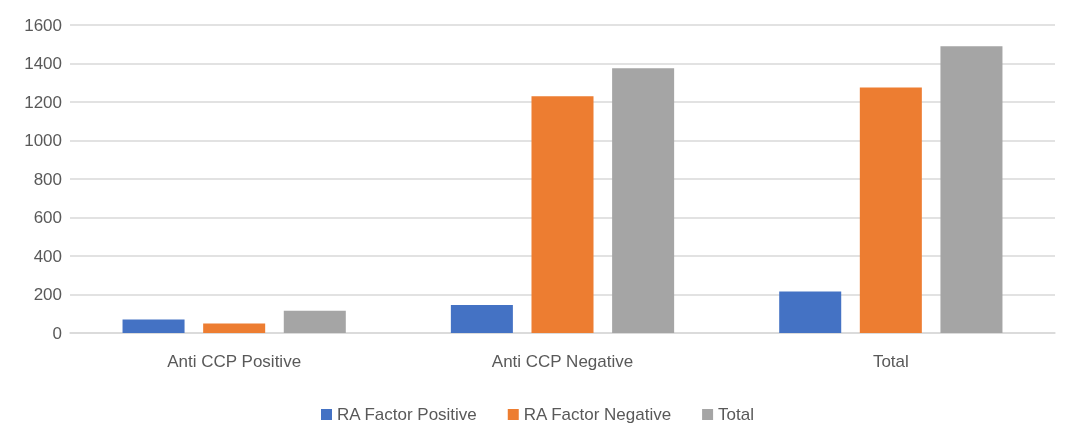 Image resolution: width=1075 pixels, height=428 pixels. What do you see at coordinates (407, 414) in the screenshot?
I see `legend-label: RA Factor Positive` at bounding box center [407, 414].